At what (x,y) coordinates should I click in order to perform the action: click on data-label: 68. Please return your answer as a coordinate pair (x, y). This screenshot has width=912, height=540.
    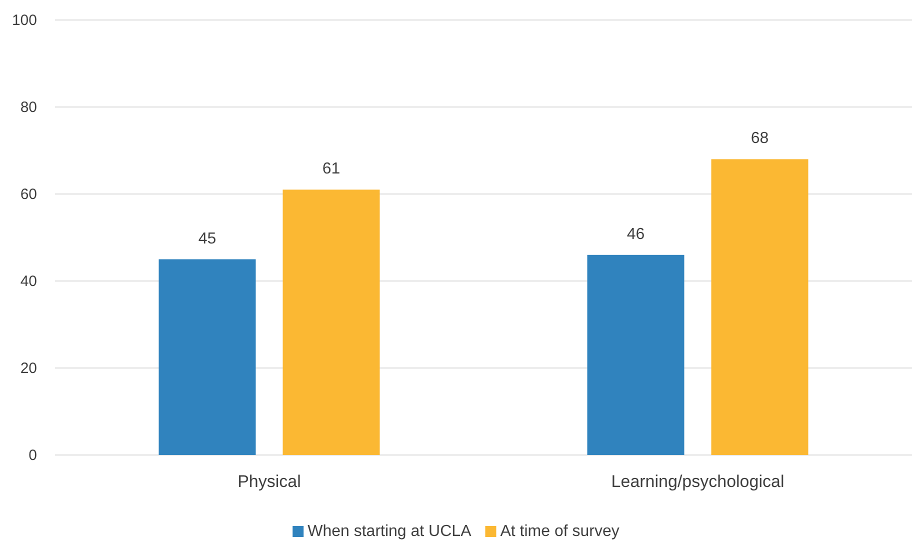
    Looking at the image, I should click on (759, 139).